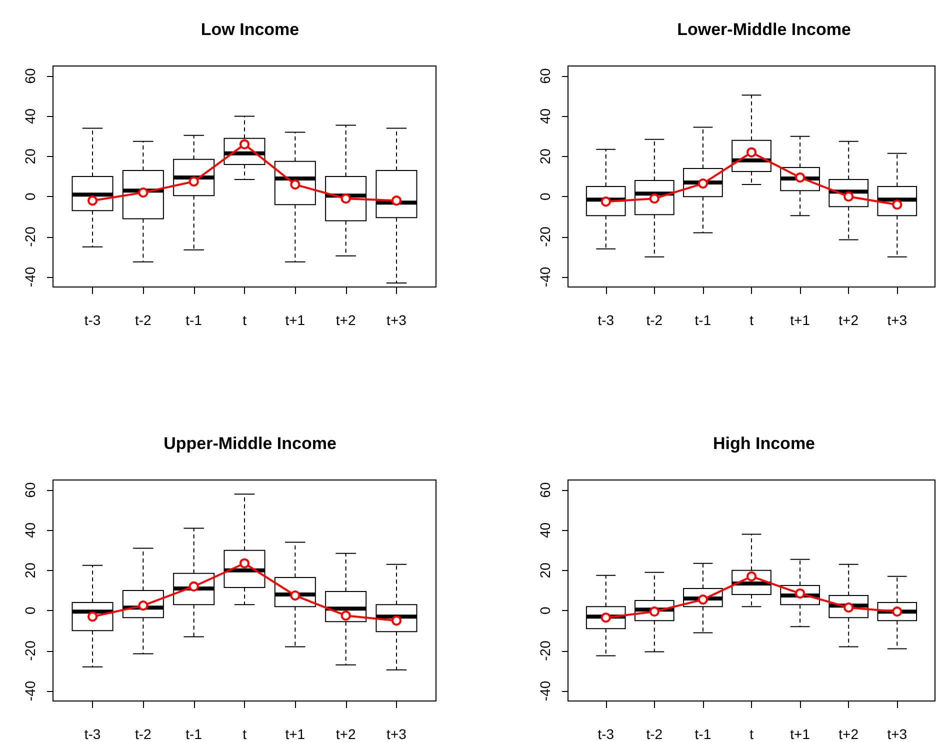 Image resolution: width=938 pixels, height=742 pixels. Describe the element at coordinates (764, 29) in the screenshot. I see `chart-title: Lower-Middle Income` at that location.